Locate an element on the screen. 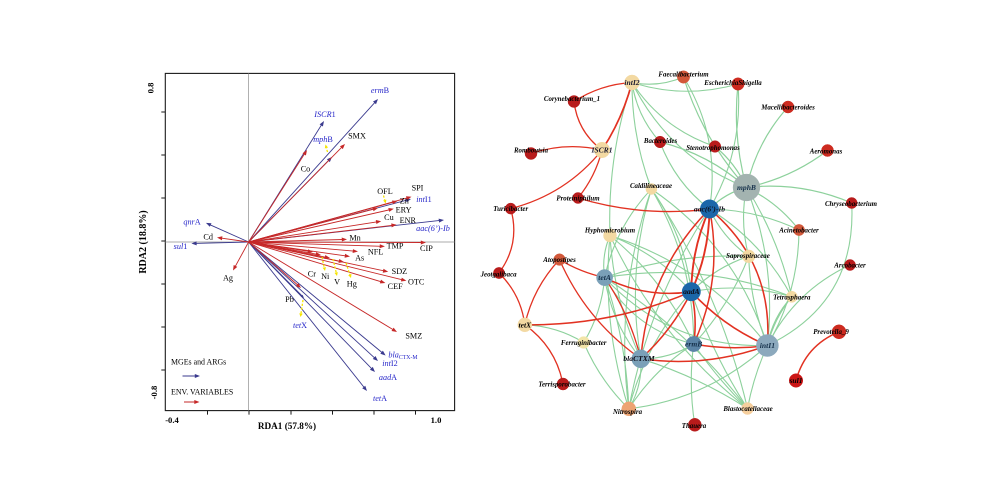 The width and height of the screenshot is (1000, 500). svg-text: SMX is located at coordinates (357, 136).